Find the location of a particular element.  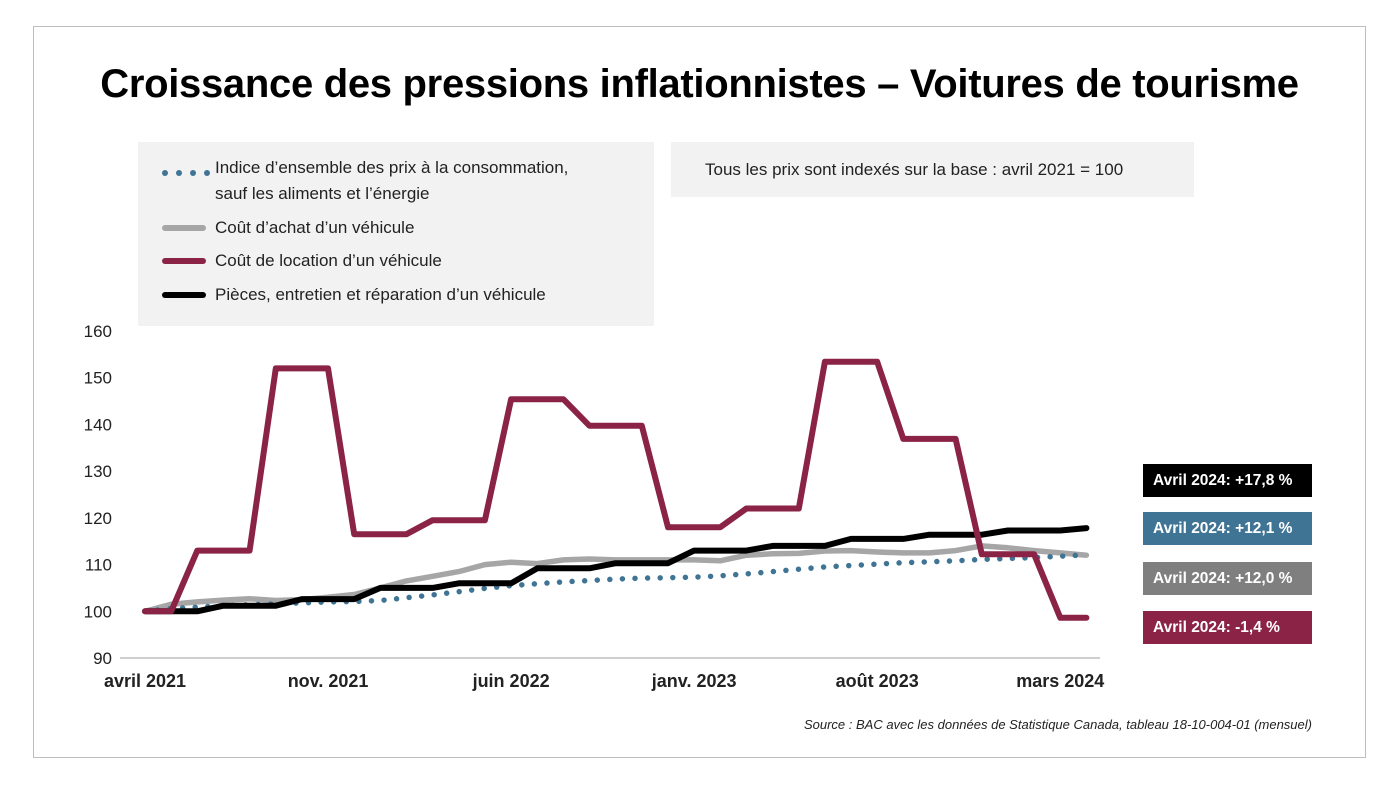

x-tick-label: mars 2024 is located at coordinates (1060, 681).